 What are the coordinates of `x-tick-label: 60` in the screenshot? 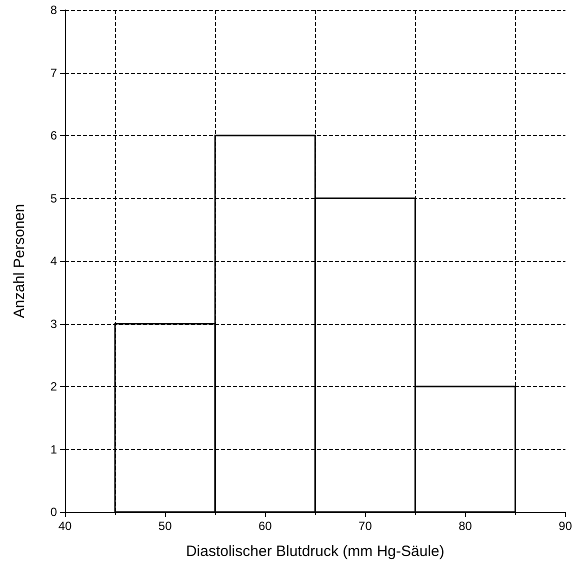 It's located at (265, 526).